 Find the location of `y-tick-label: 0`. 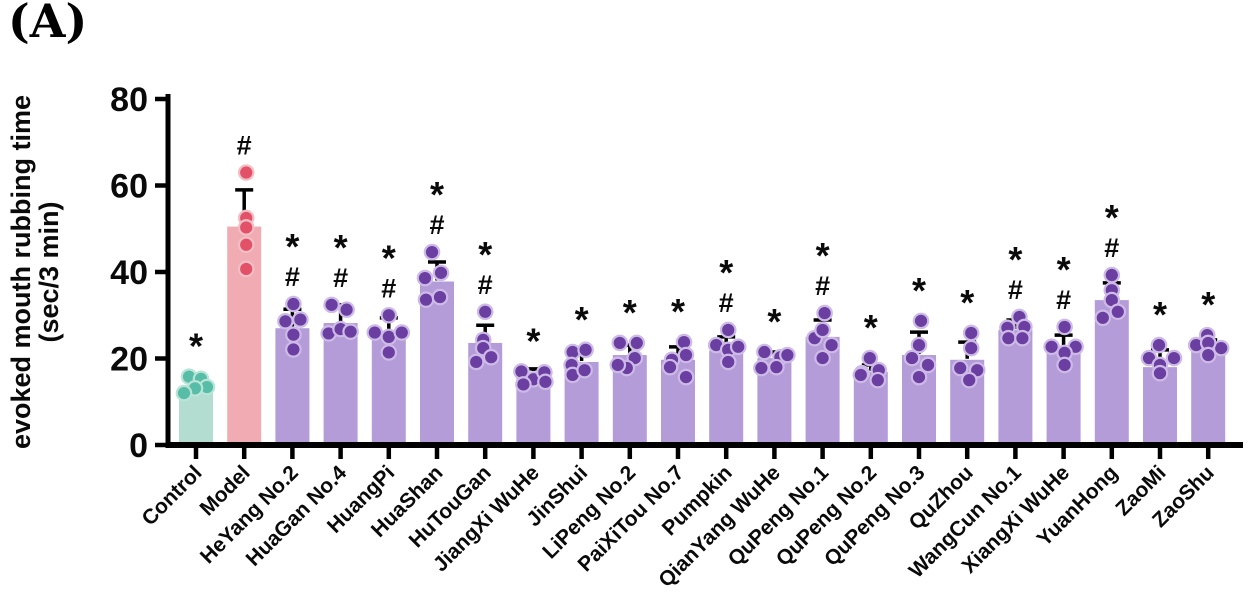

y-tick-label: 0 is located at coordinates (138, 446).